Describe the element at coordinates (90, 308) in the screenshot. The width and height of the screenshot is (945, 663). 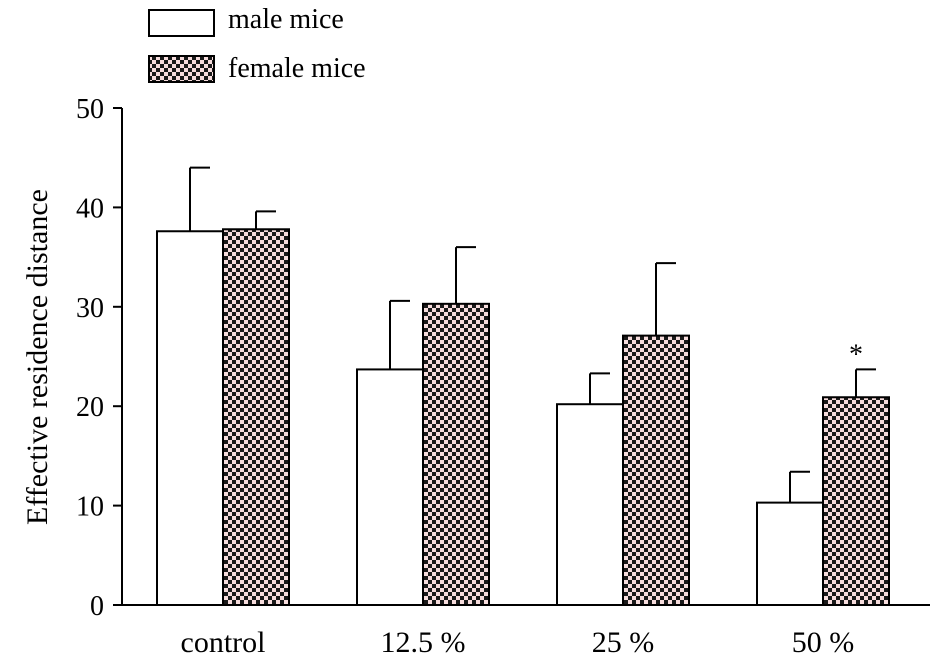
I see `y-tick-label-30: 30` at that location.